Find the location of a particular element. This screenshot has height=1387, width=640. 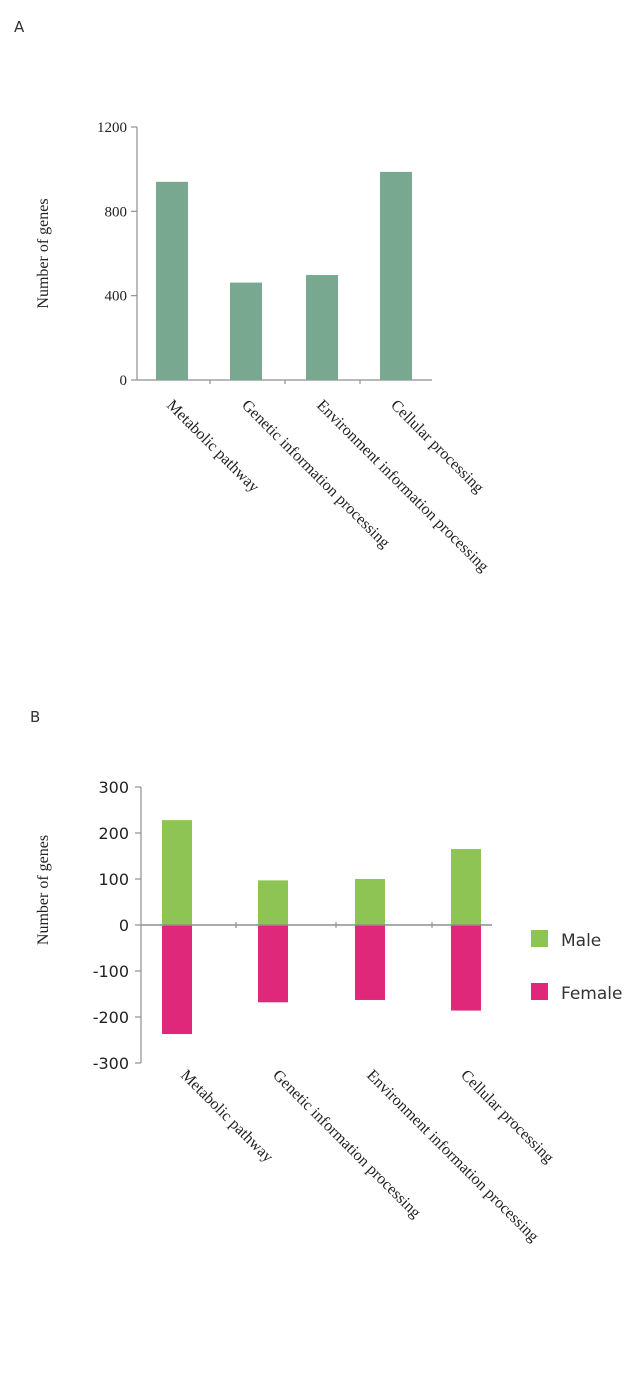

panel-b-y-tick-label: 100 is located at coordinates (113, 879).